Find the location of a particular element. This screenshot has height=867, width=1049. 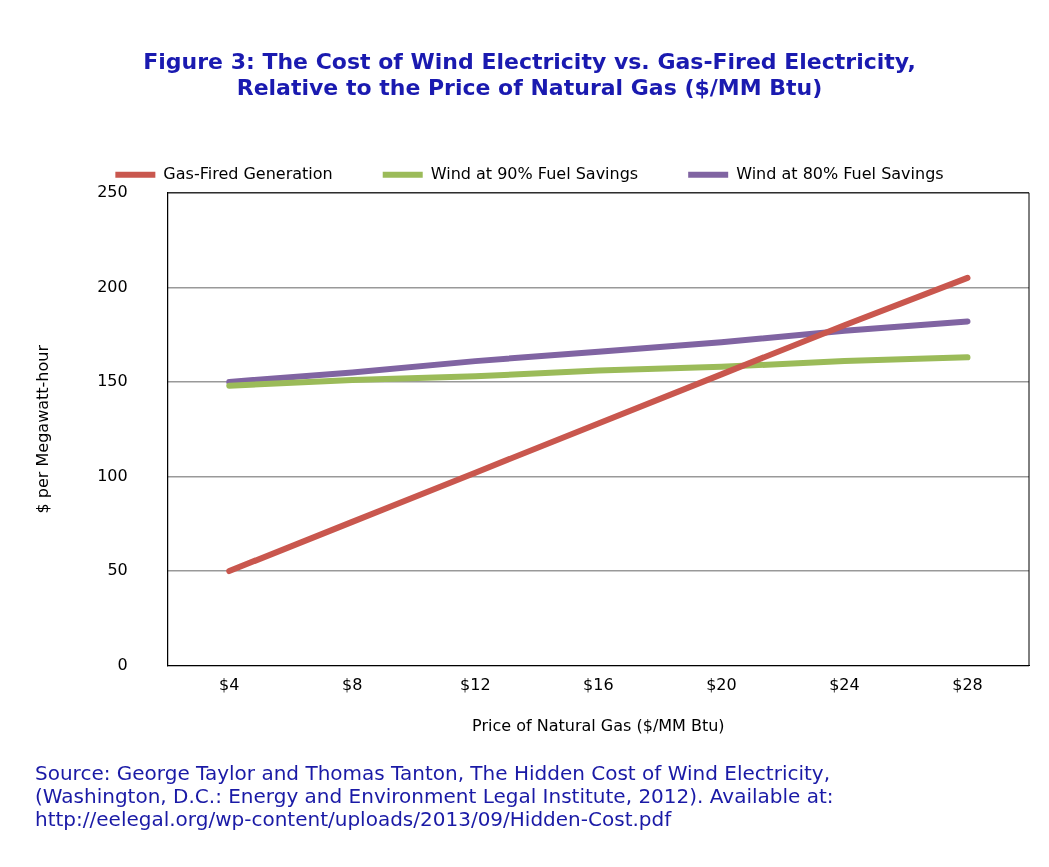

y-tick-label: 100 is located at coordinates (112, 475).